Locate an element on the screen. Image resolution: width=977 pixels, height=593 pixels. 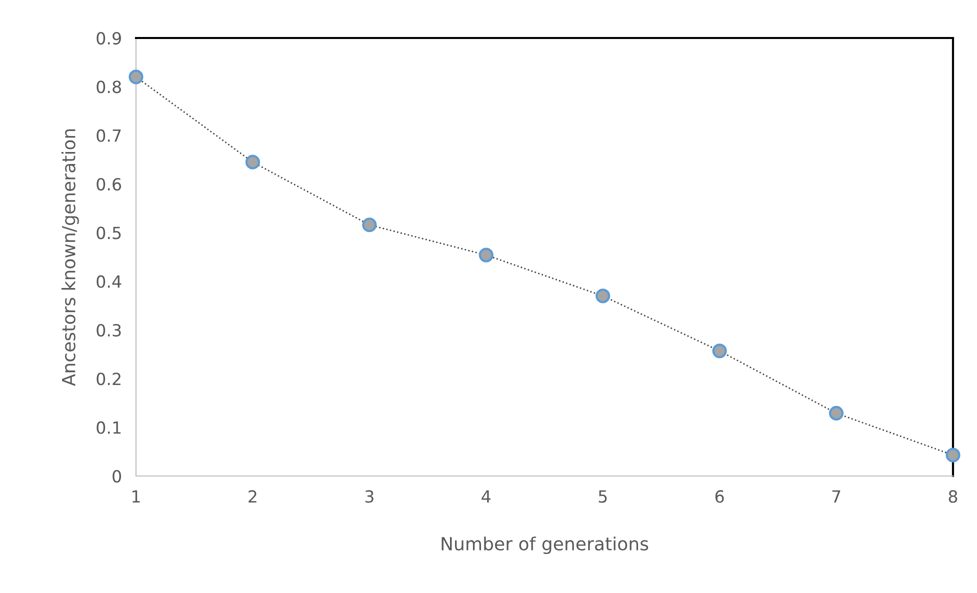
x-tick-label: 5 is located at coordinates (602, 496).